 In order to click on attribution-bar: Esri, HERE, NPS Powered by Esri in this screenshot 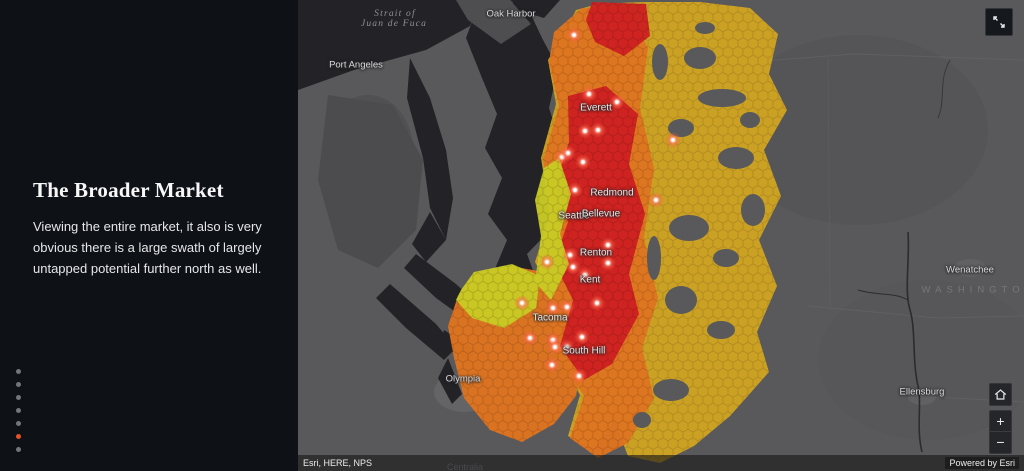, I will do `click(661, 463)`.